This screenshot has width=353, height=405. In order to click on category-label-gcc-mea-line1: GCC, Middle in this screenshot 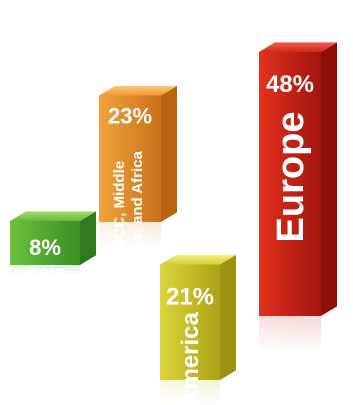, I will do `click(119, 205)`.